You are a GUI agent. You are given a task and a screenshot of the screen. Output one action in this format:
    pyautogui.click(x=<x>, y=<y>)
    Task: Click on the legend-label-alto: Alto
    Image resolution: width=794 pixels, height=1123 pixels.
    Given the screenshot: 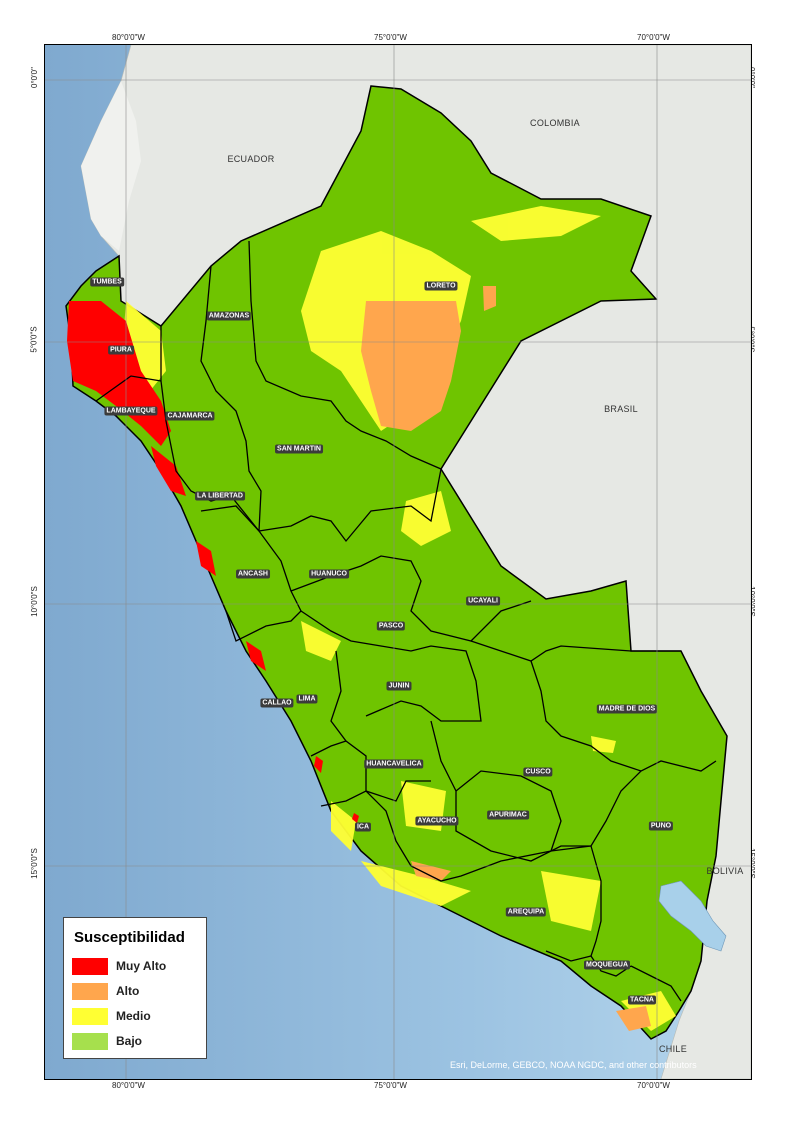 What is the action you would take?
    pyautogui.click(x=128, y=991)
    